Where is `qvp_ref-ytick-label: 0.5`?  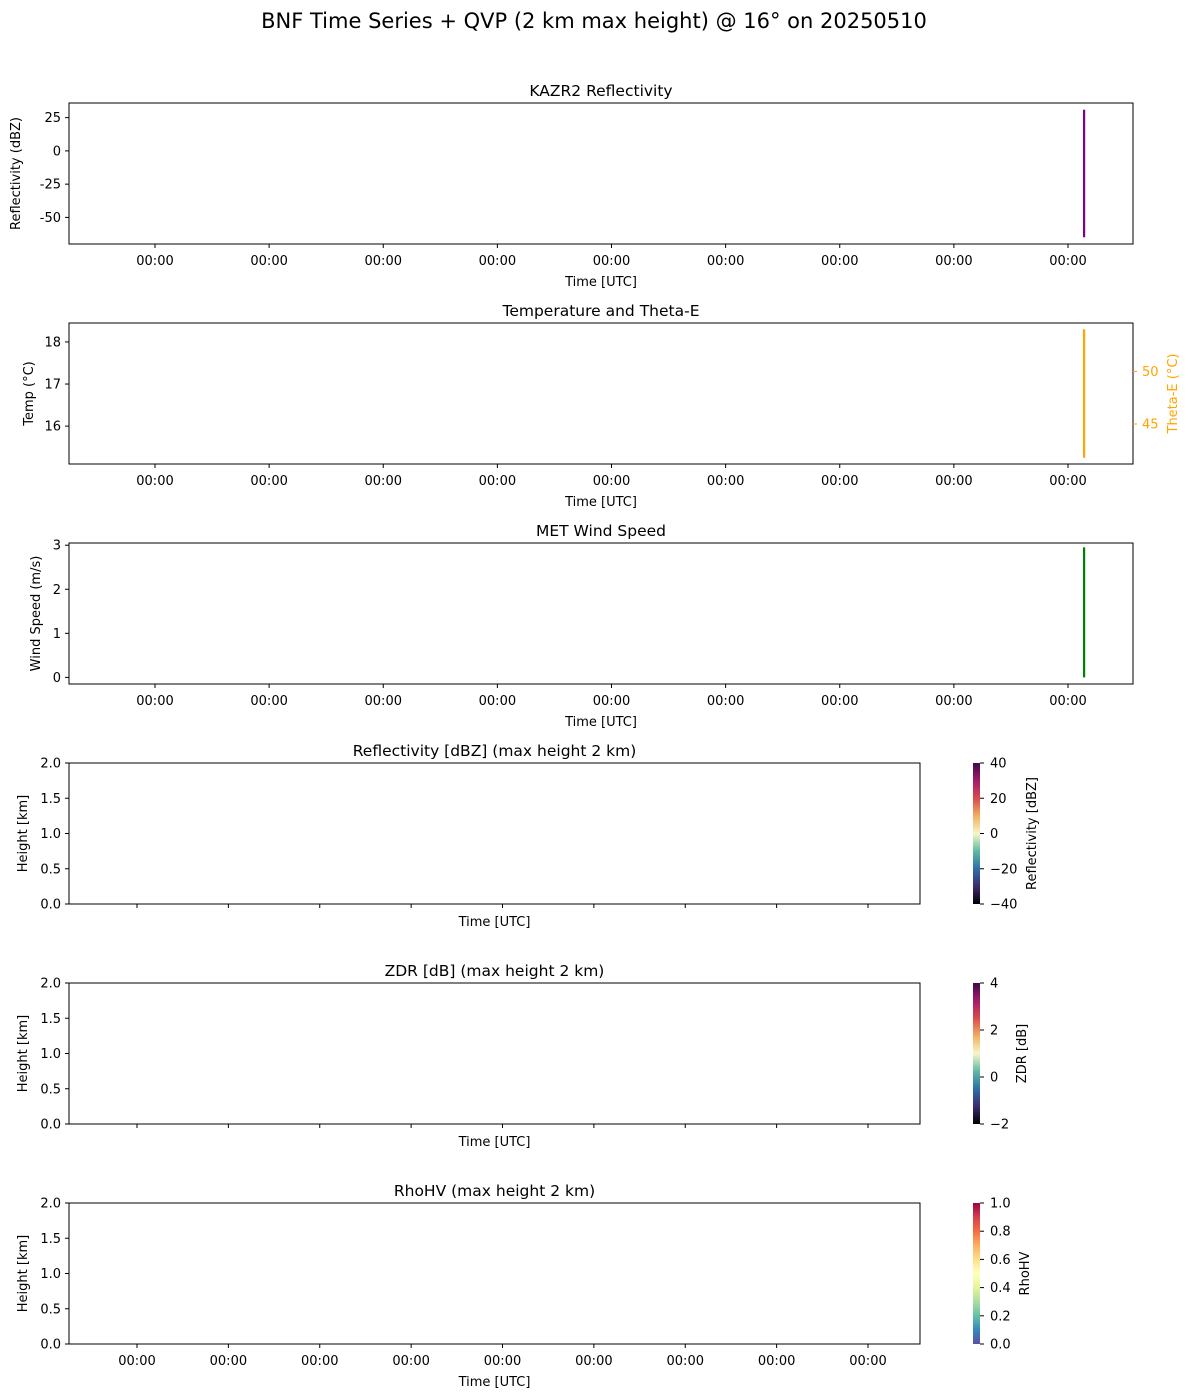 qvp_ref-ytick-label: 0.5 is located at coordinates (50, 869).